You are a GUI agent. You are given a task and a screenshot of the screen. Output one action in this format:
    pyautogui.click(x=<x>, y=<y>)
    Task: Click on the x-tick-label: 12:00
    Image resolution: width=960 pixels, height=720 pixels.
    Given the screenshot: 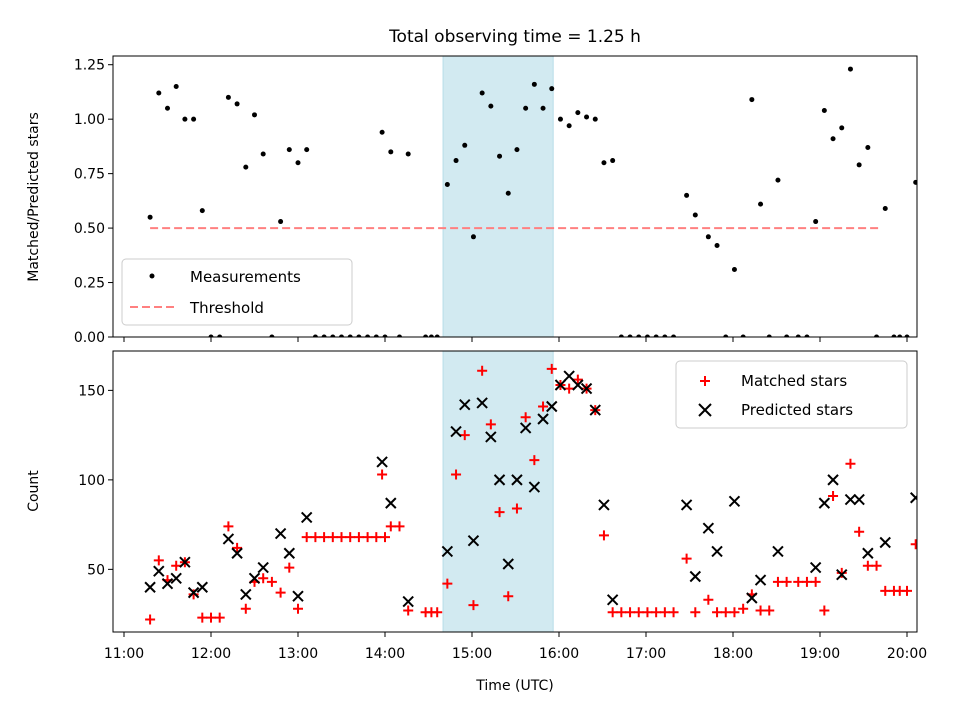 What is the action you would take?
    pyautogui.click(x=211, y=654)
    